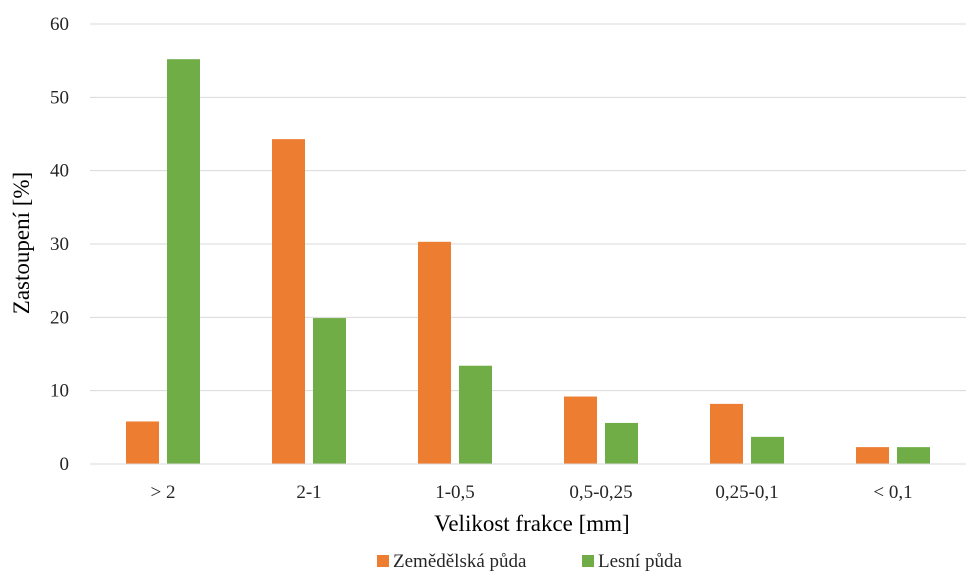 The height and width of the screenshot is (578, 966). I want to click on y-tick-label: 30, so click(59, 244).